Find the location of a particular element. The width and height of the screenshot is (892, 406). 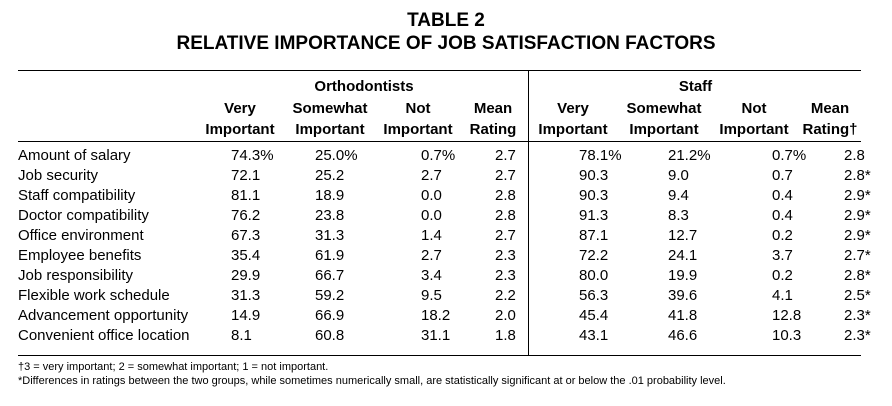

ortho-cell: 66.7 is located at coordinates (330, 275).